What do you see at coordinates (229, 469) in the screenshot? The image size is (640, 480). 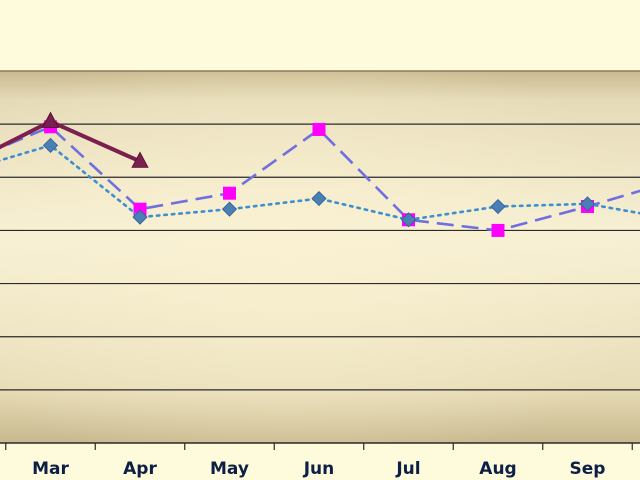 I see `x-tick-label: May` at bounding box center [229, 469].